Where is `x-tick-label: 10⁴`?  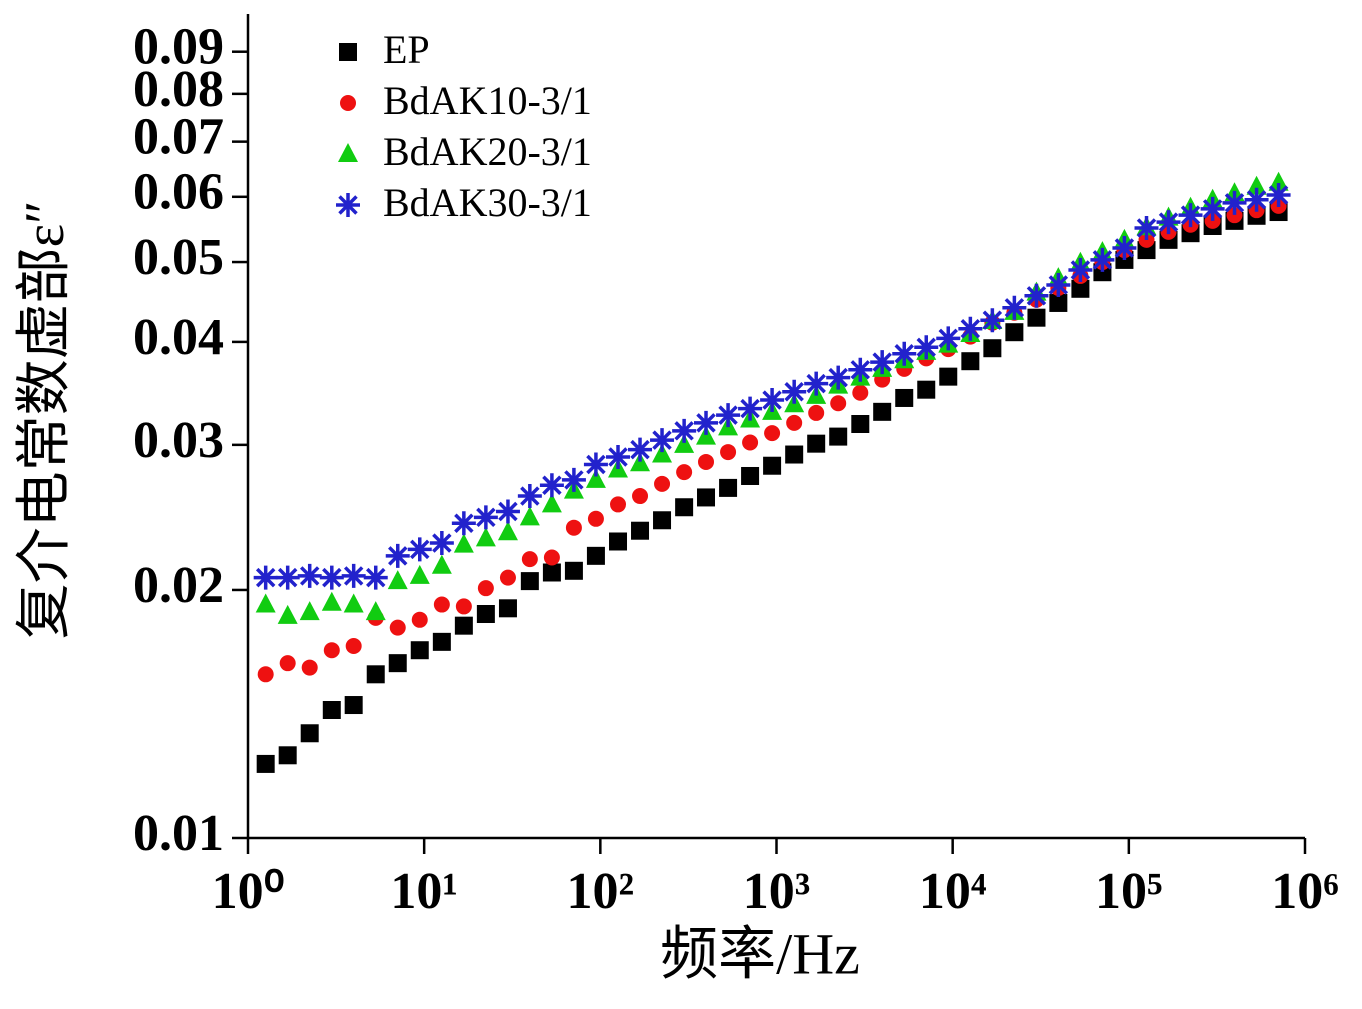
x-tick-label: 10⁴ is located at coordinates (953, 891).